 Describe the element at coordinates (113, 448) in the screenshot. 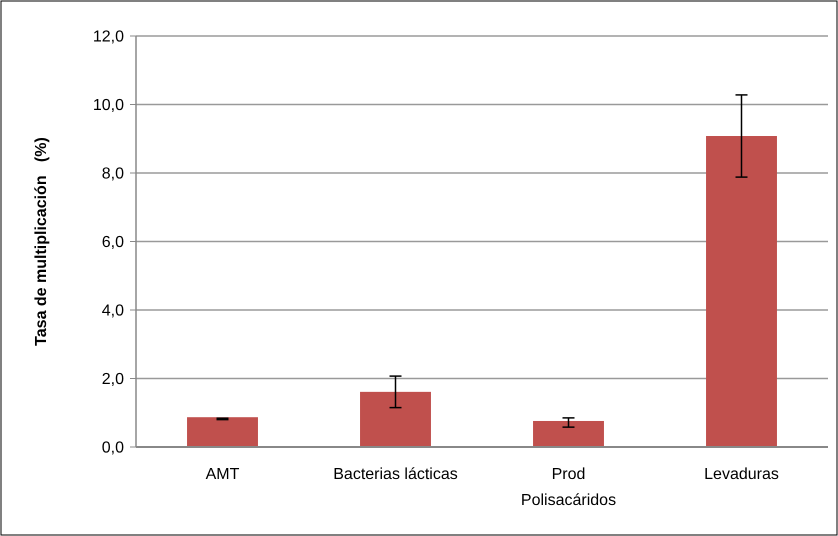

I see `y-tick-label: 0,0` at that location.